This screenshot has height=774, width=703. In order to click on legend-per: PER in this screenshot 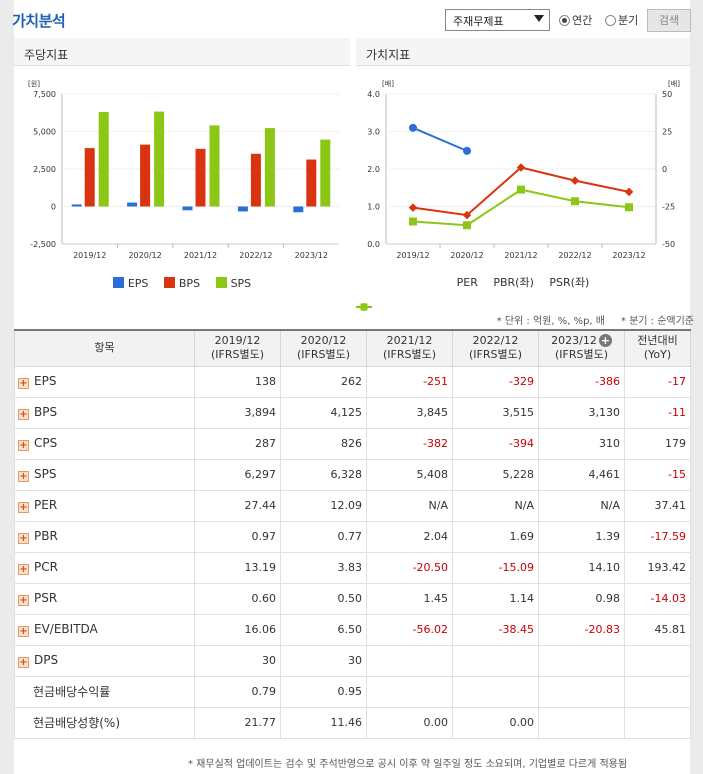, I will do `click(419, 293)`.